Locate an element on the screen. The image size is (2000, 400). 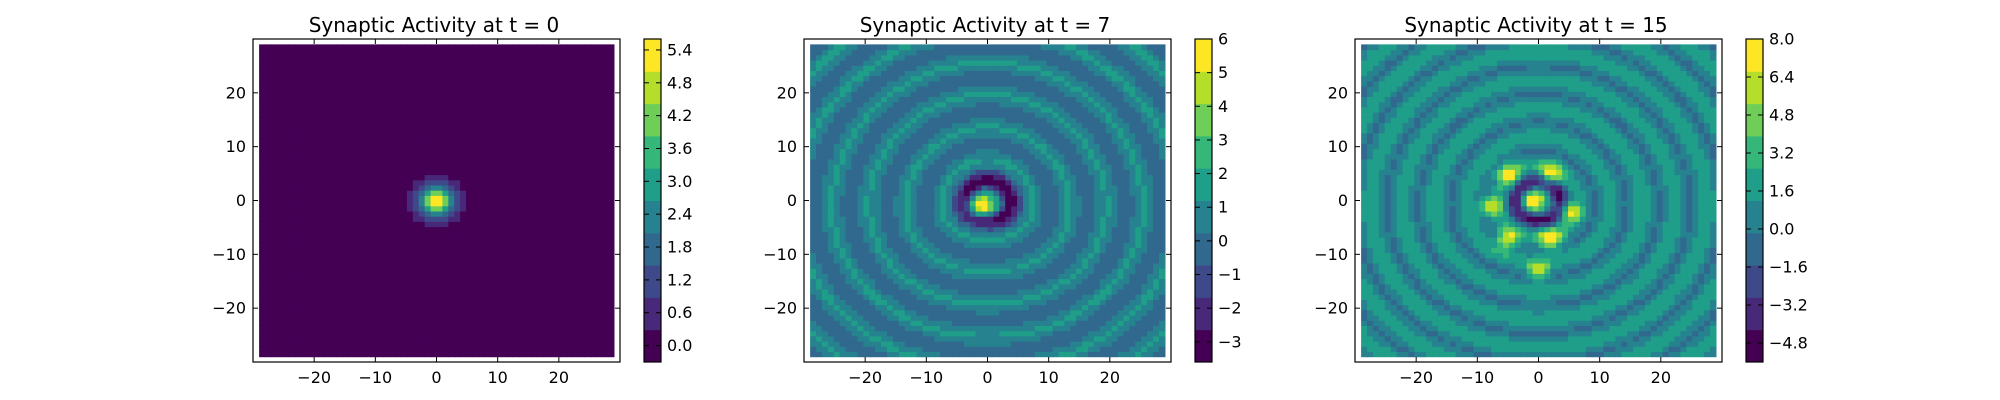
colorbar-tick-label: 1.2 is located at coordinates (679, 279).